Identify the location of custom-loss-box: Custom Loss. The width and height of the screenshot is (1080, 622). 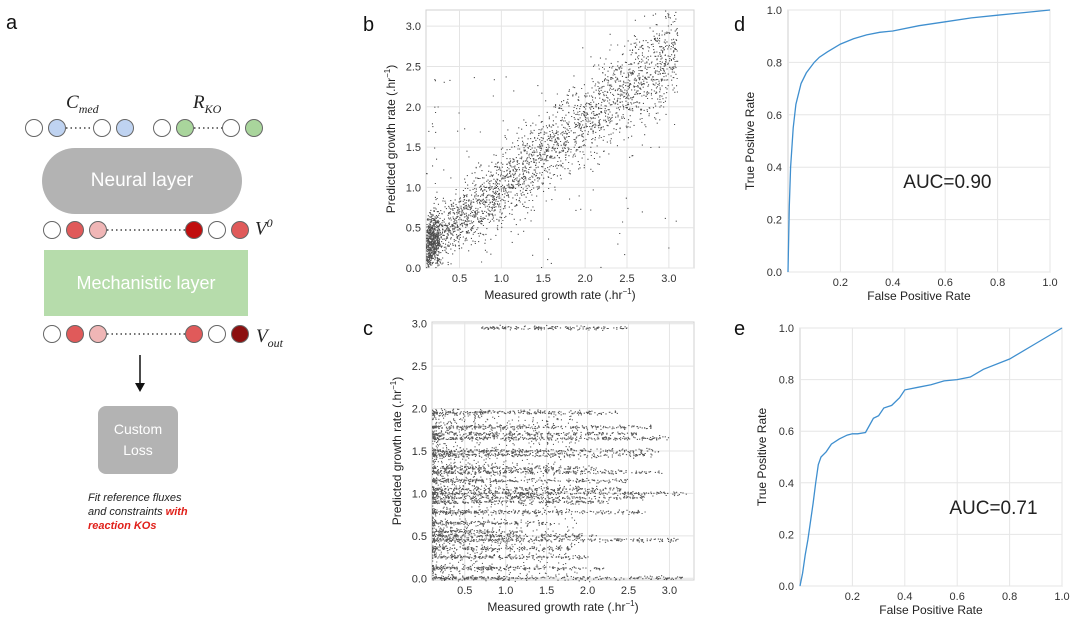
(138, 440).